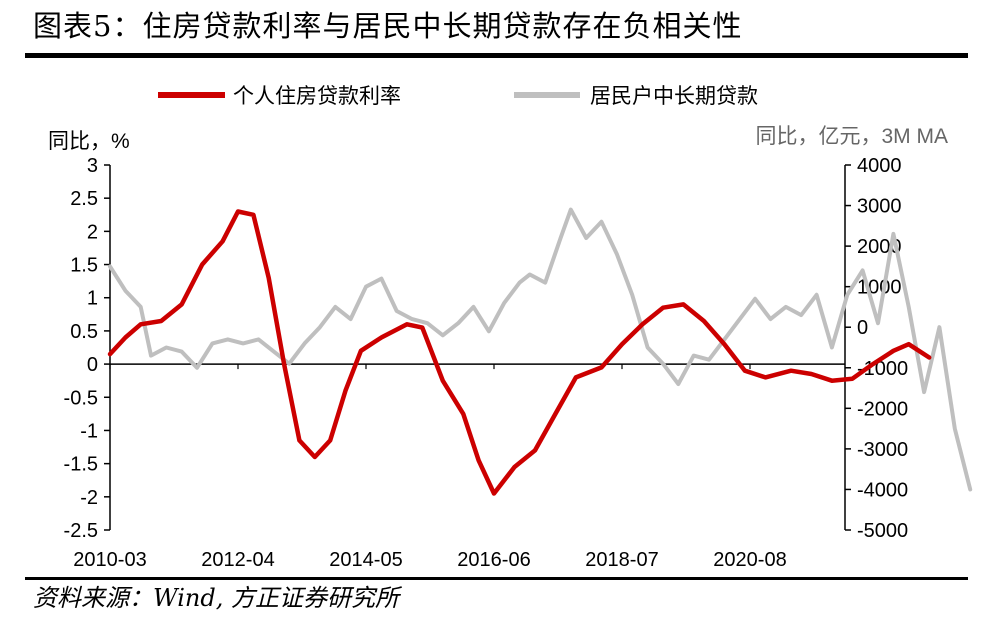 Image resolution: width=1000 pixels, height=632 pixels. What do you see at coordinates (882, 531) in the screenshot?
I see `right-axis-tick-label: -5000` at bounding box center [882, 531].